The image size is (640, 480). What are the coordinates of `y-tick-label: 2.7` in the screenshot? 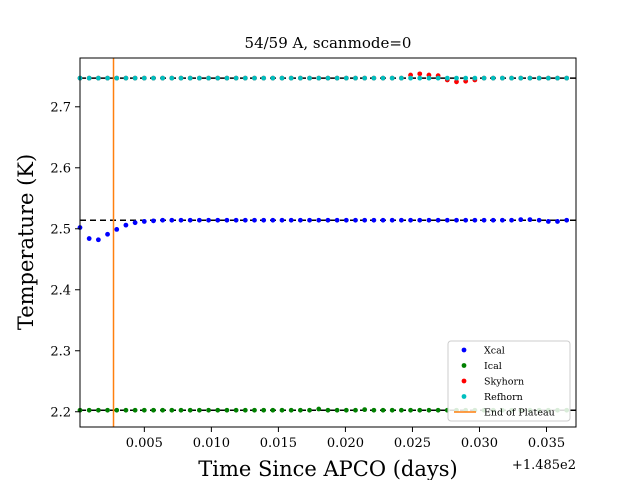 It's located at (60, 107).